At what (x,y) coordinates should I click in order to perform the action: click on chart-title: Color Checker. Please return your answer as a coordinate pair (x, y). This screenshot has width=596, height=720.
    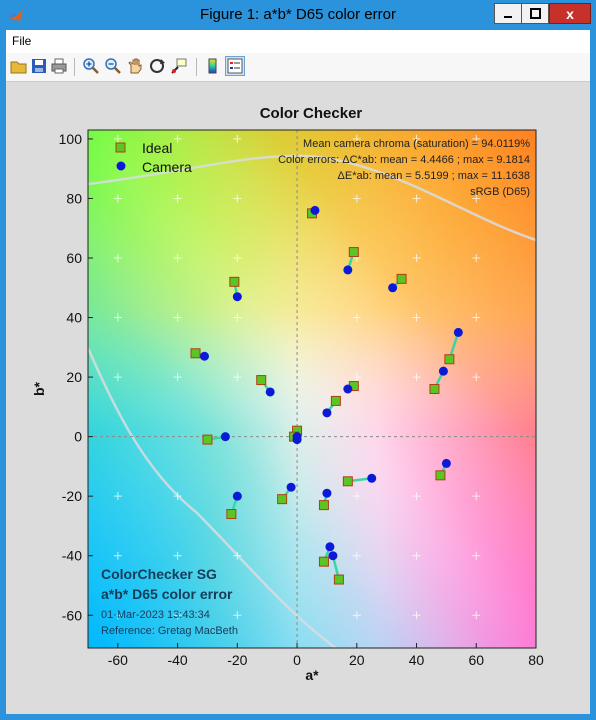
    Looking at the image, I should click on (311, 113).